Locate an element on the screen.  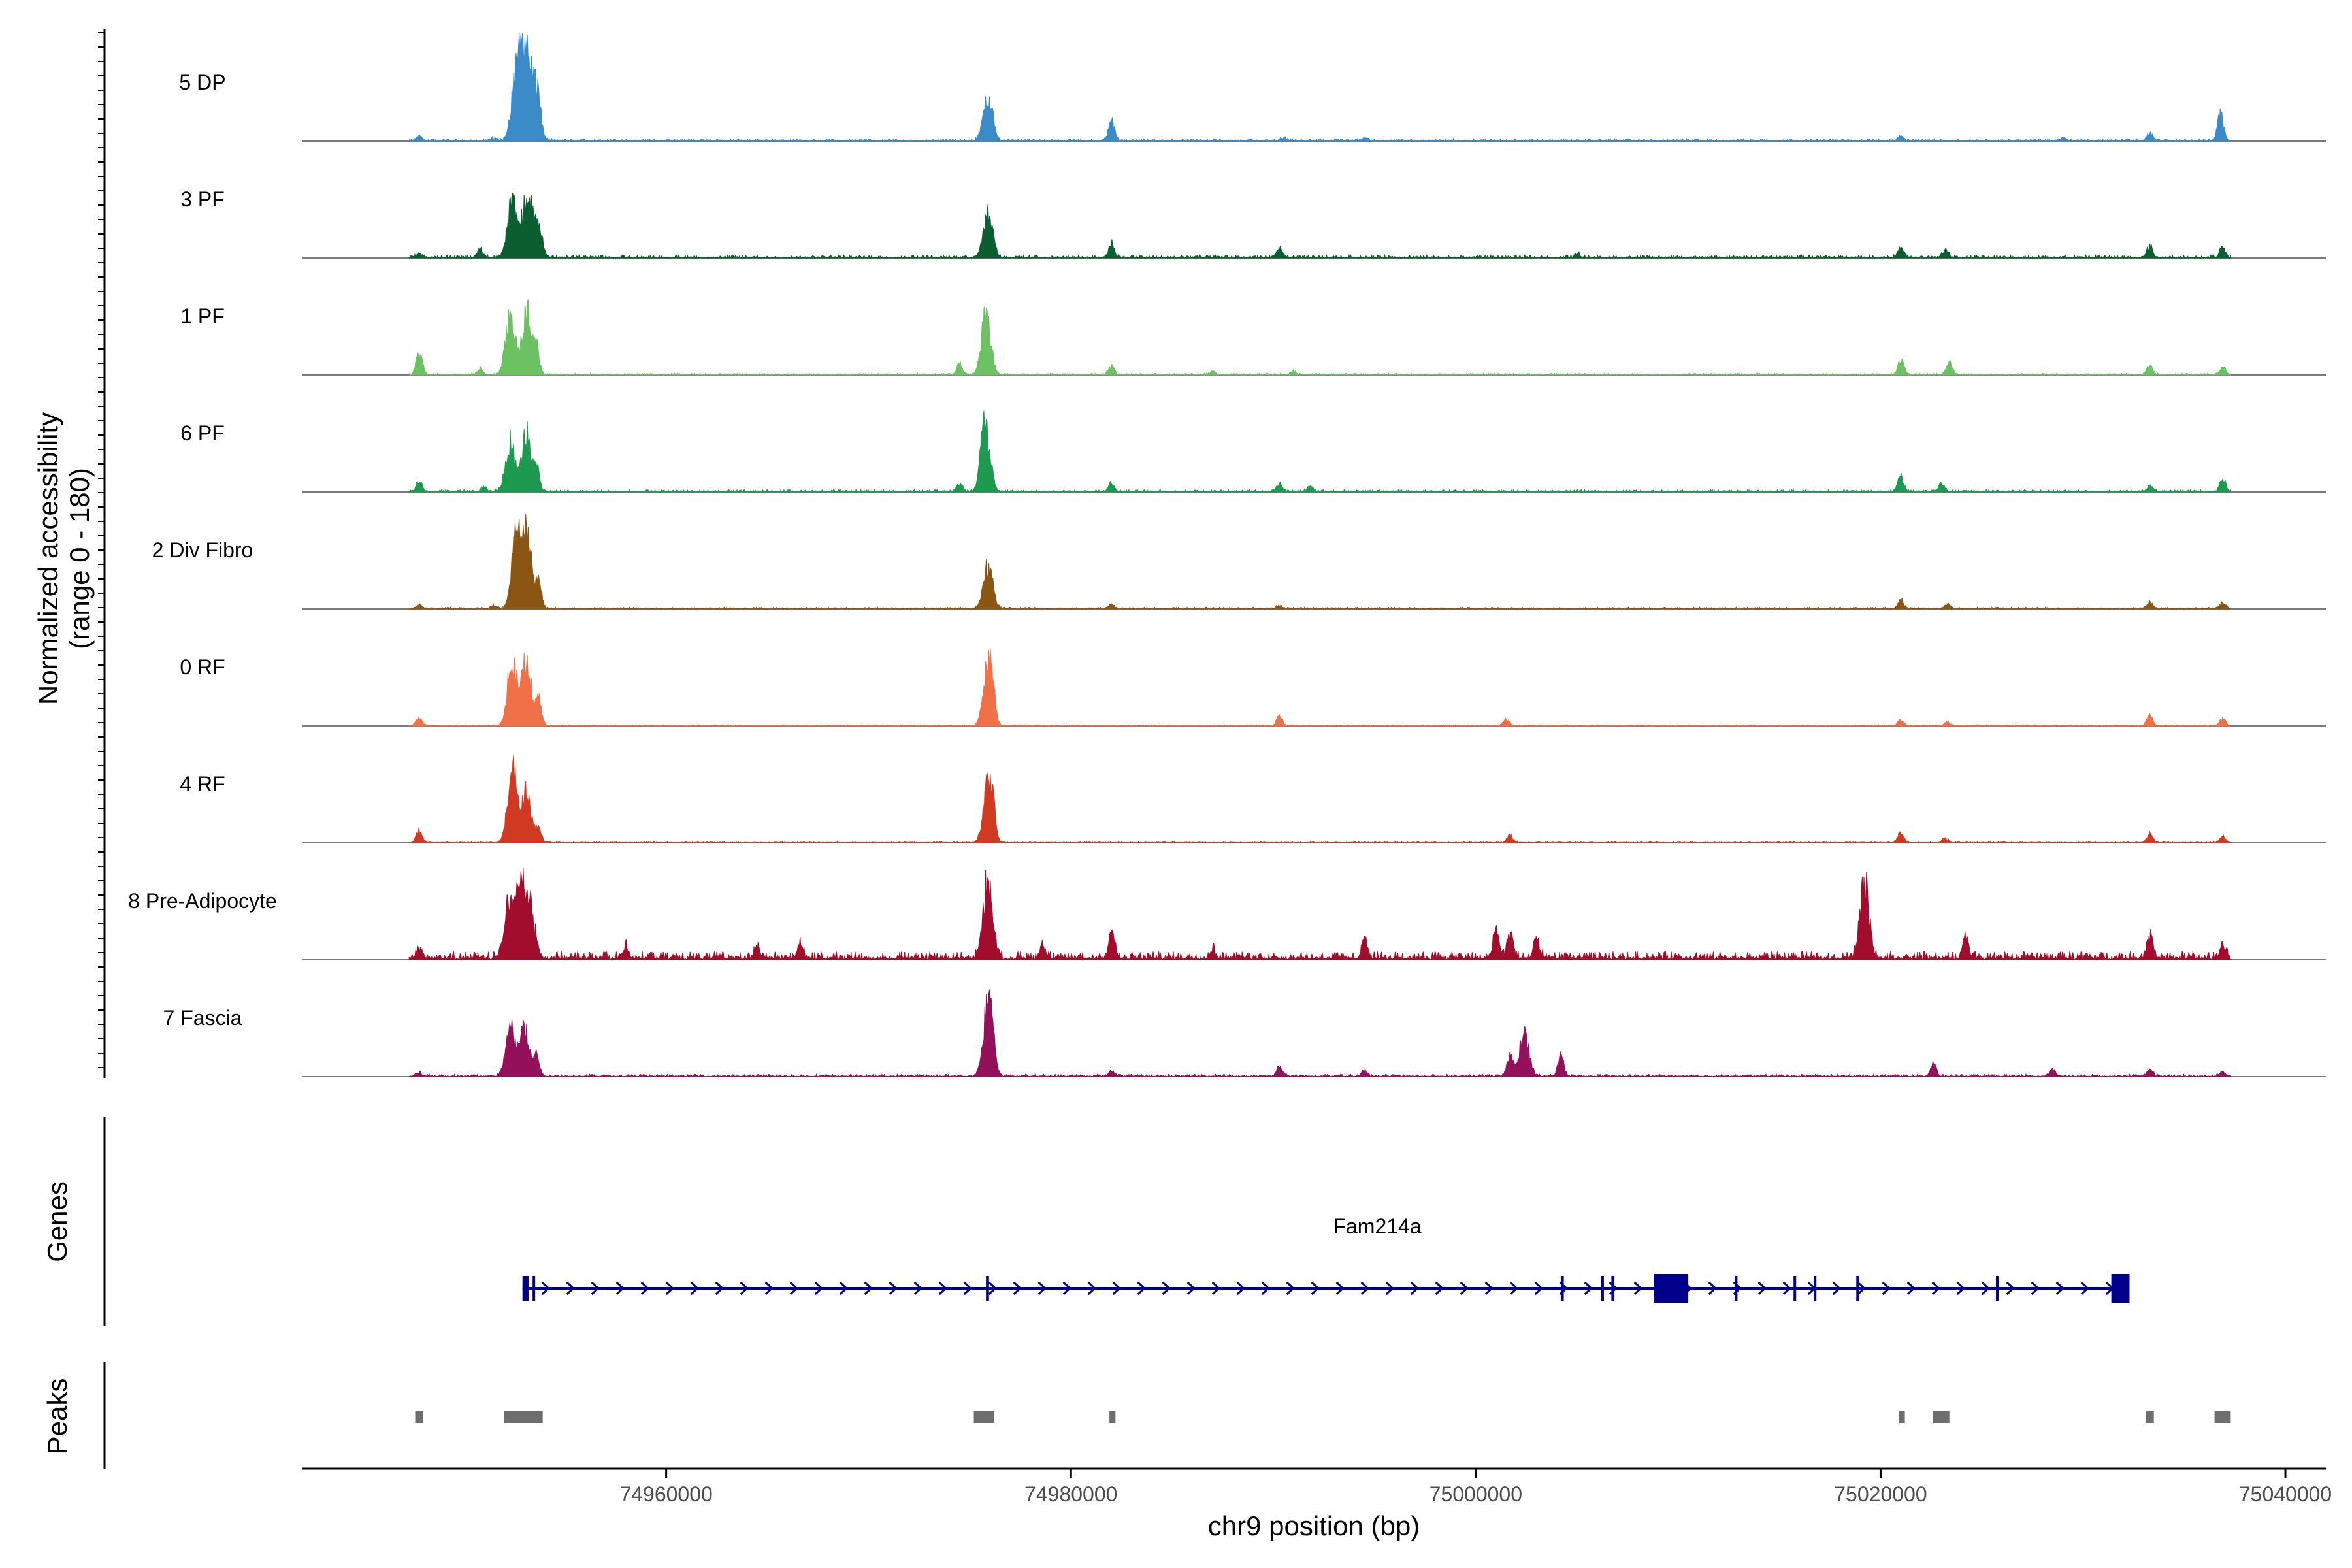
coverage-track: 8 Pre-Adipocyte is located at coordinates (1227, 914).